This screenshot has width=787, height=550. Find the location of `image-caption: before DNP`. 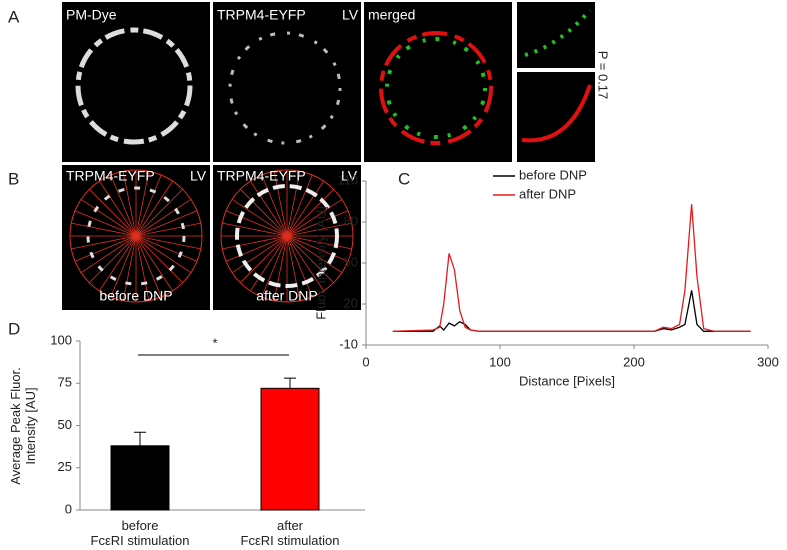

image-caption: before DNP is located at coordinates (135, 296).